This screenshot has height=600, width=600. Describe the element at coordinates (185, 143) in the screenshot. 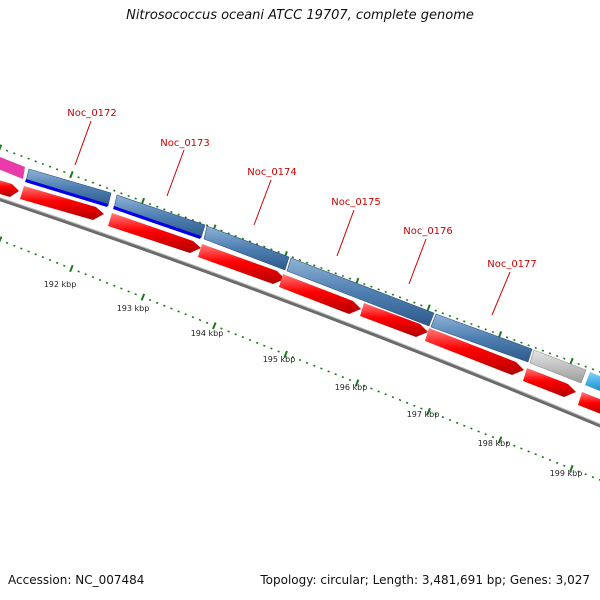

I see `gene-label-noc-0173: Noc_0173` at that location.